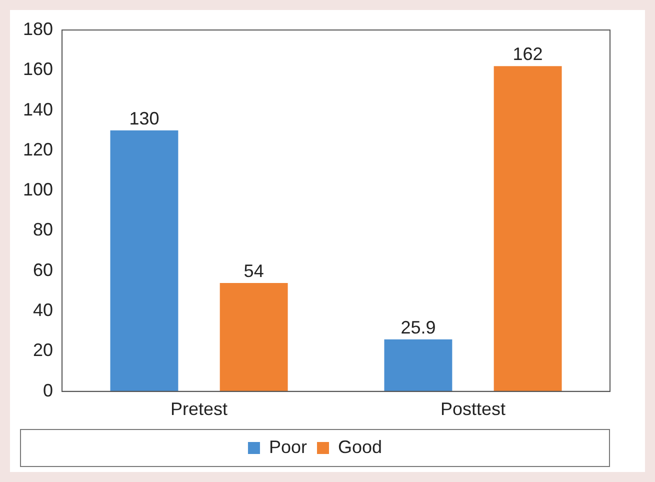 Image resolution: width=655 pixels, height=482 pixels. What do you see at coordinates (473, 409) in the screenshot?
I see `x-tick-label: Posttest` at bounding box center [473, 409].